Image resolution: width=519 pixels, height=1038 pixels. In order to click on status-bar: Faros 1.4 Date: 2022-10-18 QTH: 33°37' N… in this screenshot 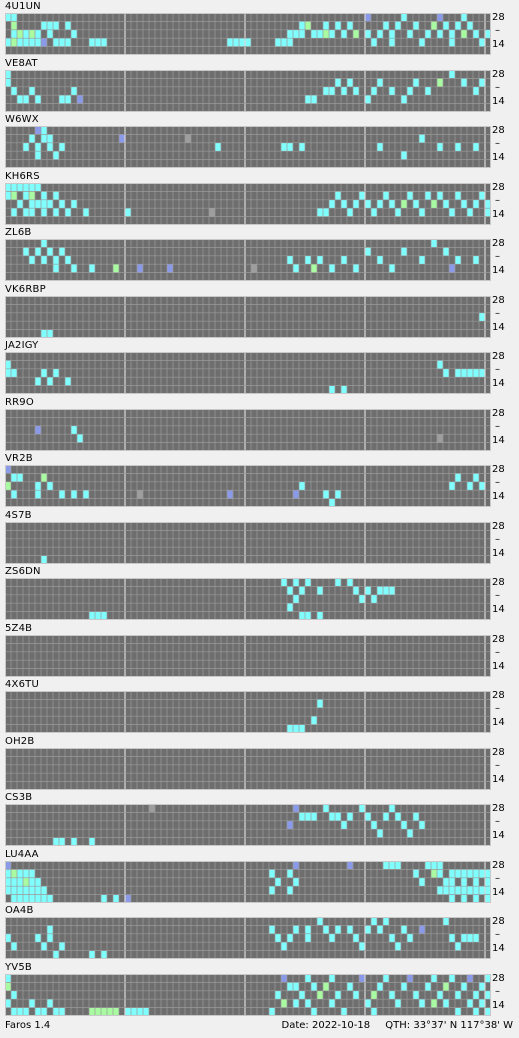, I will do `click(259, 1026)`.